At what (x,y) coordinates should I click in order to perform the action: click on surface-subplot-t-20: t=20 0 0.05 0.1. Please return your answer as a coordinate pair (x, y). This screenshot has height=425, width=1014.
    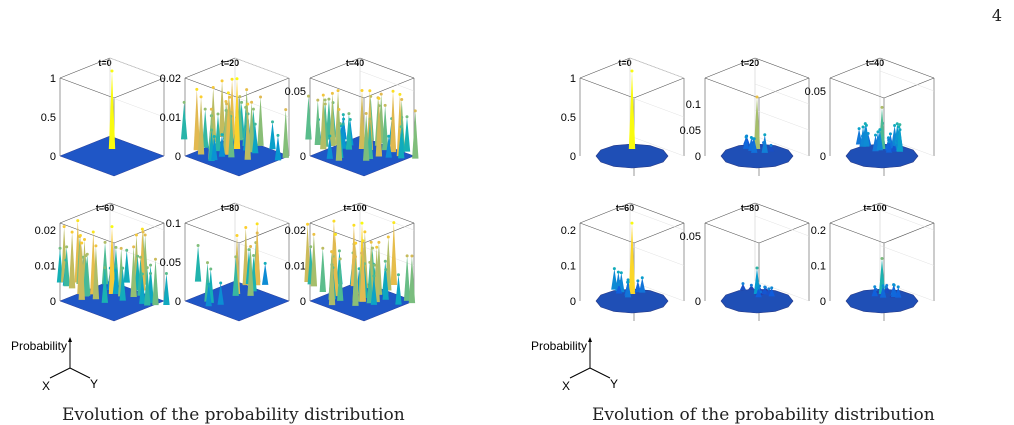
    Looking at the image, I should click on (750, 120).